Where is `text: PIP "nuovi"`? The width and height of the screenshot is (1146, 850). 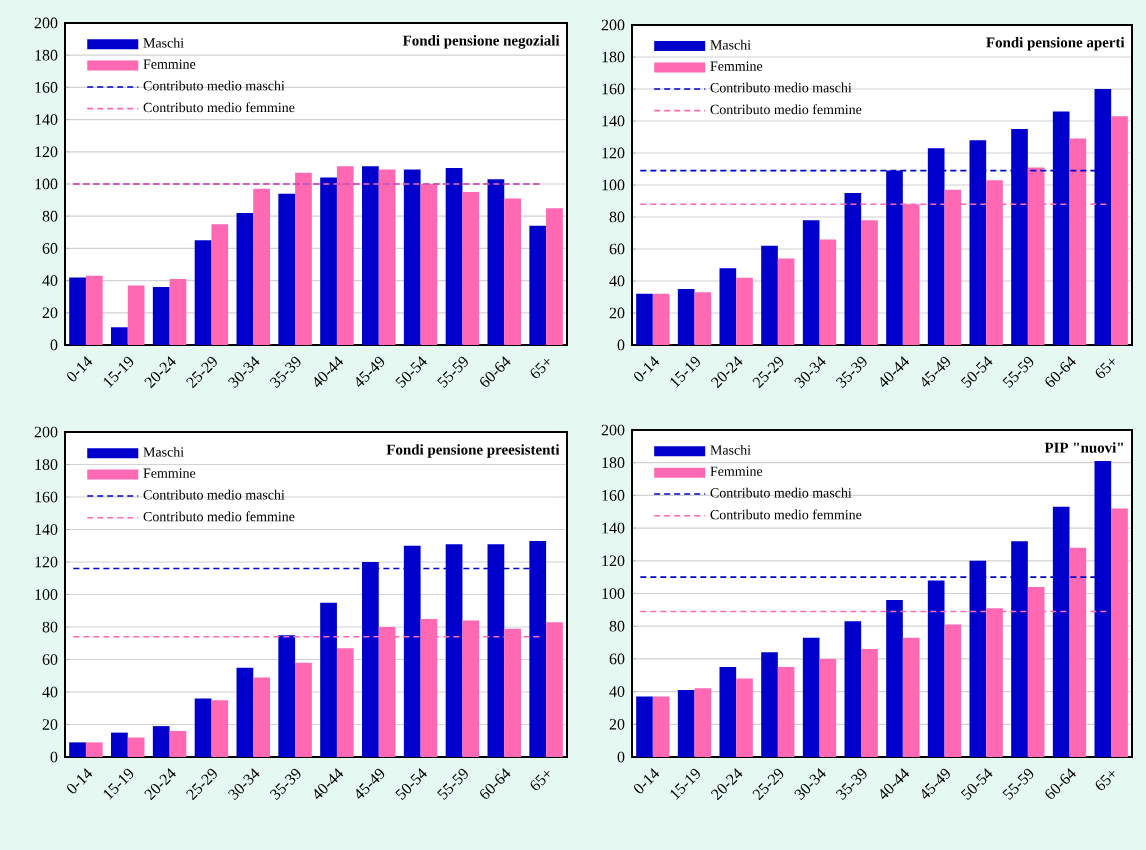
text: PIP "nuovi" is located at coordinates (1083, 447).